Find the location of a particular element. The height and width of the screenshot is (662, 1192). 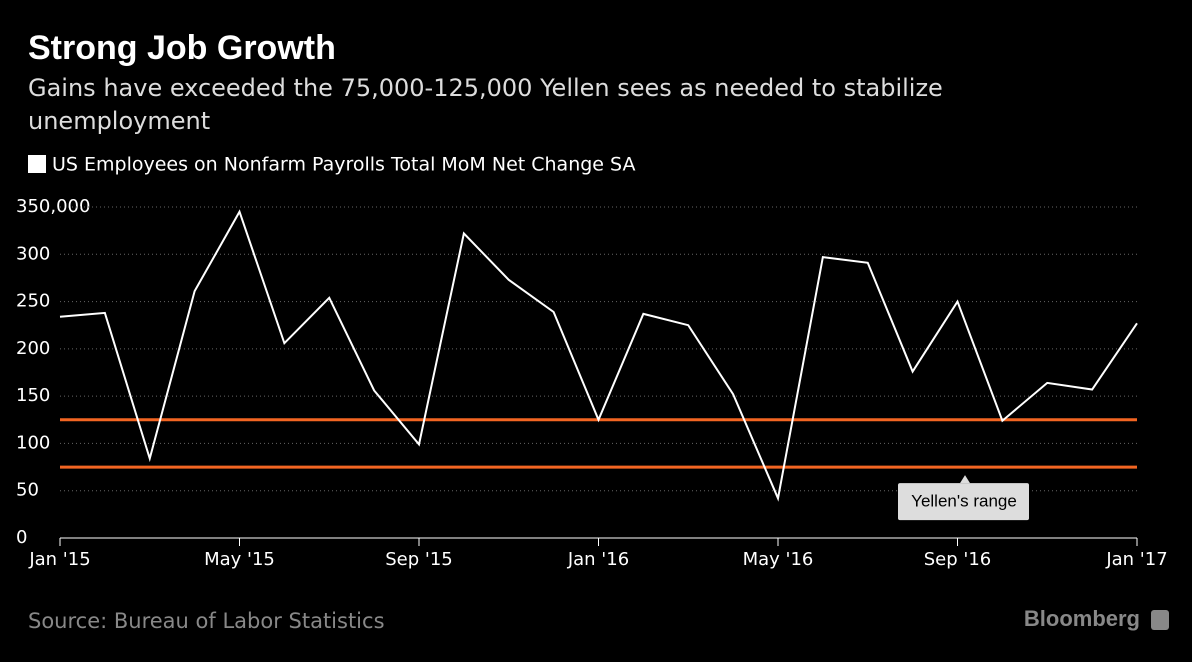

x-tick-label: Jan '16 is located at coordinates (598, 559).